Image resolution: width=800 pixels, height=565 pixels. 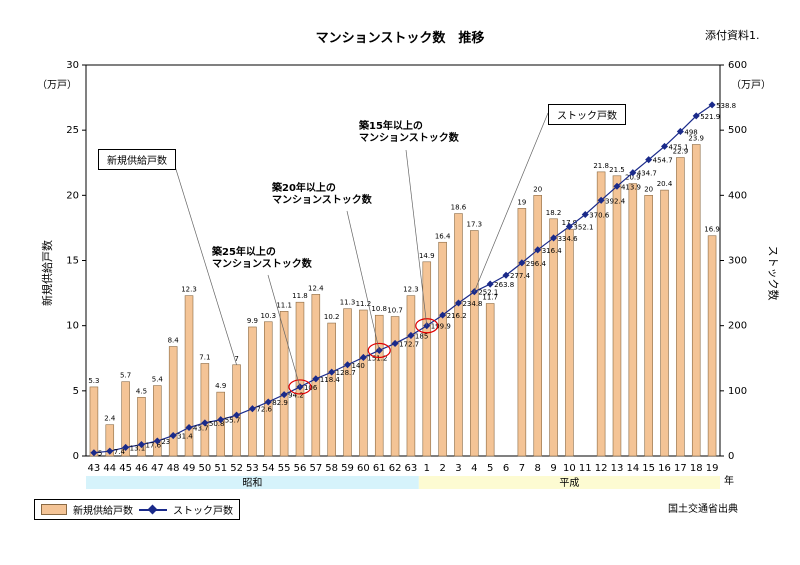 What do you see at coordinates (475, 225) in the screenshot?
I see `supply-bar-label: 17.3` at bounding box center [475, 225].